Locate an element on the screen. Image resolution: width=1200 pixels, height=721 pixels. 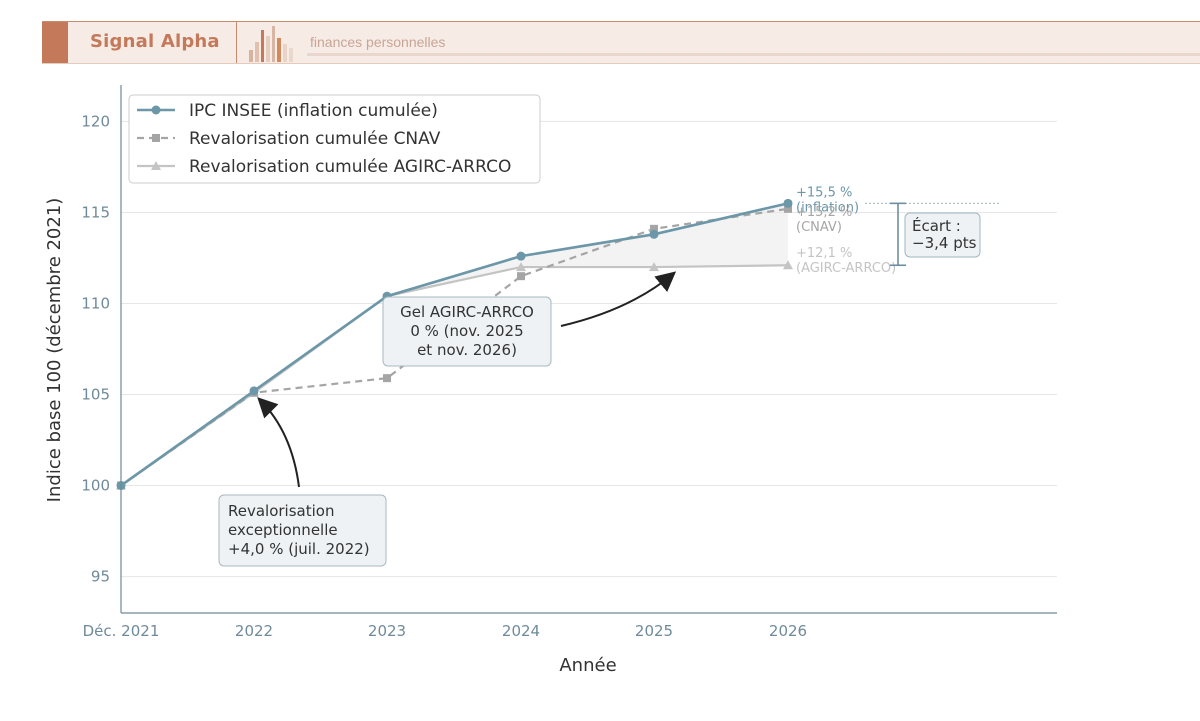
annotation-text-revalorisation: +4,0 % (juil. 2022) is located at coordinates (299, 549).